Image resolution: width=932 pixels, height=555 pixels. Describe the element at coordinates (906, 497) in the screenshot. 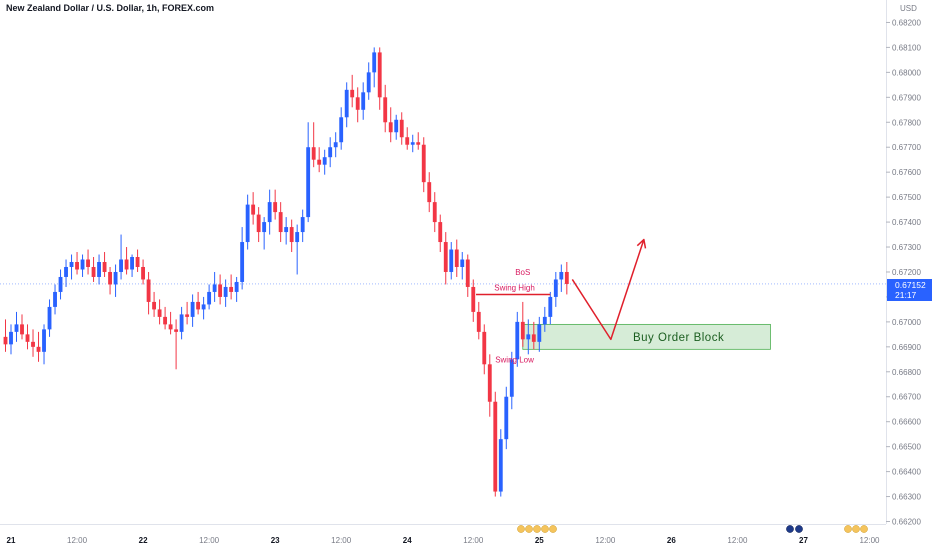

I see `price-tick-label: 0.66300` at that location.